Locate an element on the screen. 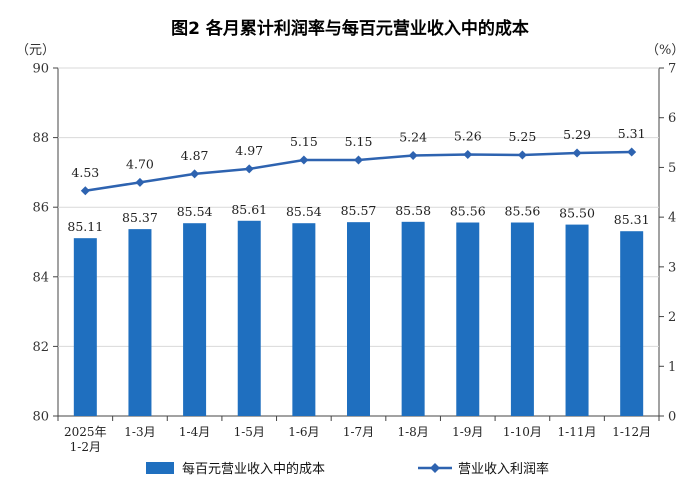 The height and width of the screenshot is (501, 700). right-tick-label: 5 is located at coordinates (672, 168).